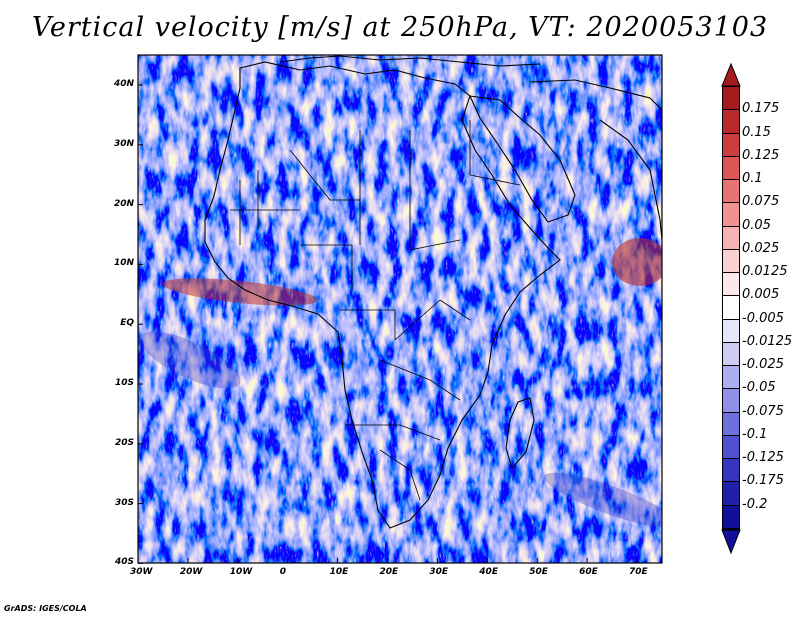  What do you see at coordinates (763, 318) in the screenshot?
I see `colorbar-label: -0.005` at bounding box center [763, 318].